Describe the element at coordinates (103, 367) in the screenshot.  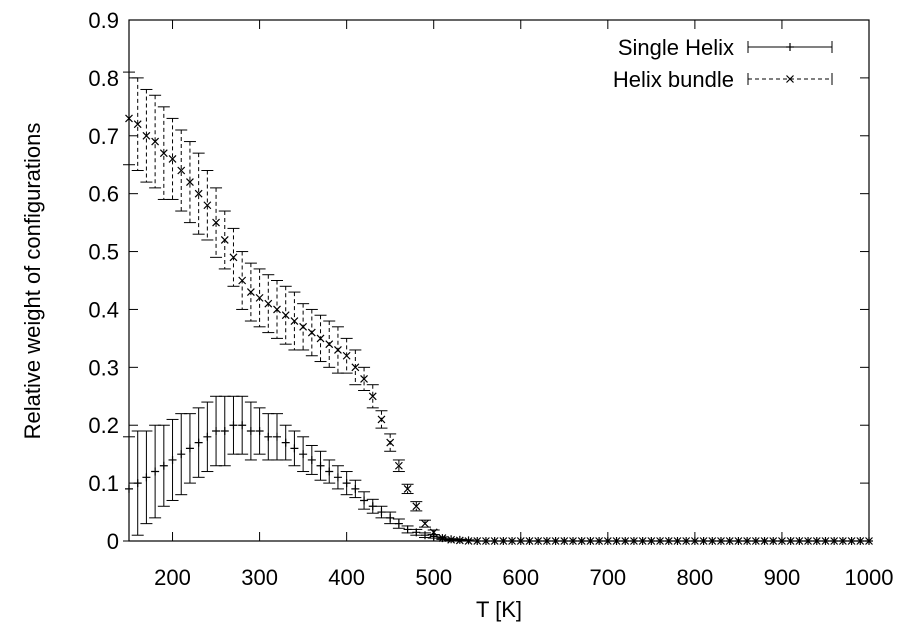
I see `y-tick-label: 0.3` at that location.